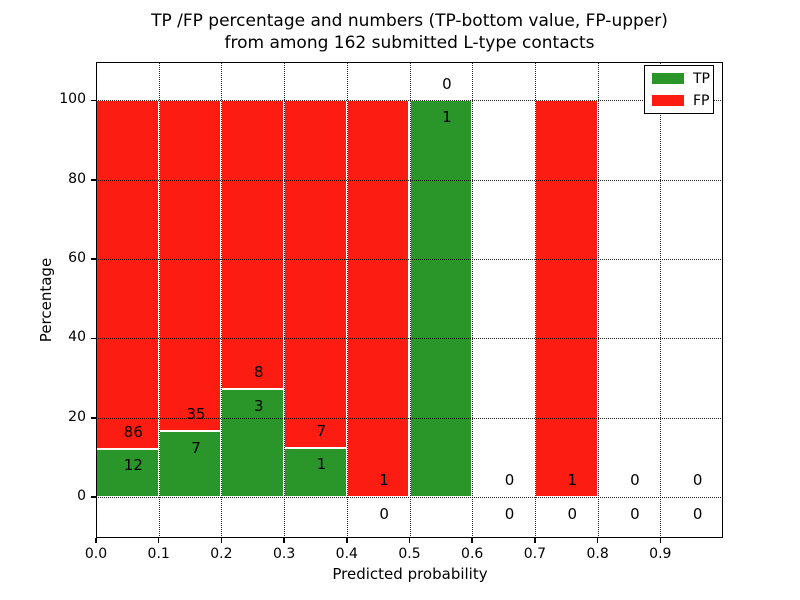  Describe the element at coordinates (535, 554) in the screenshot. I see `x-tick-label-0.7: 0.7` at that location.